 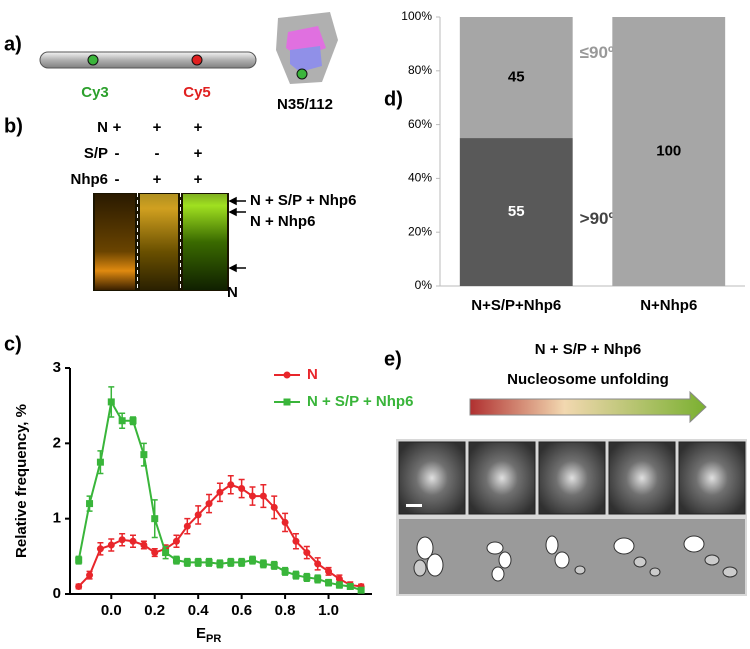 What do you see at coordinates (57, 442) in the screenshot?
I see `y-tick-label: 2` at bounding box center [57, 442].